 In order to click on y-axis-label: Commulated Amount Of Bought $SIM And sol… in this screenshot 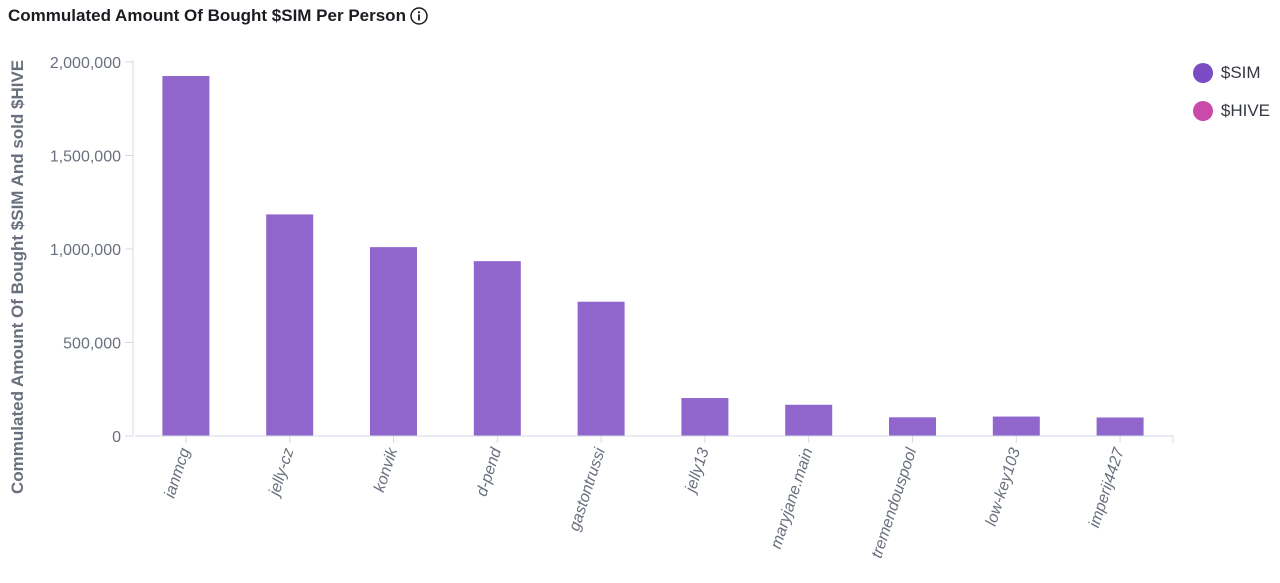, I will do `click(17, 277)`.